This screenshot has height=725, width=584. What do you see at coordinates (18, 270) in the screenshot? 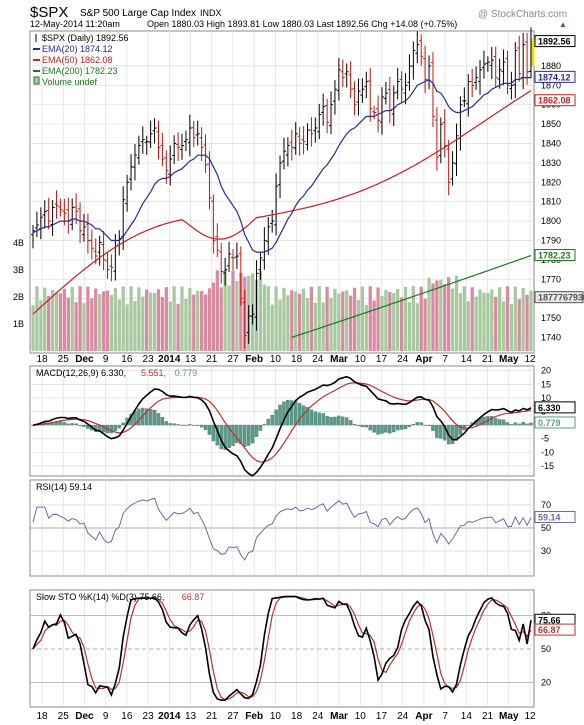
I see `volume-y-tick: 3B` at bounding box center [18, 270].